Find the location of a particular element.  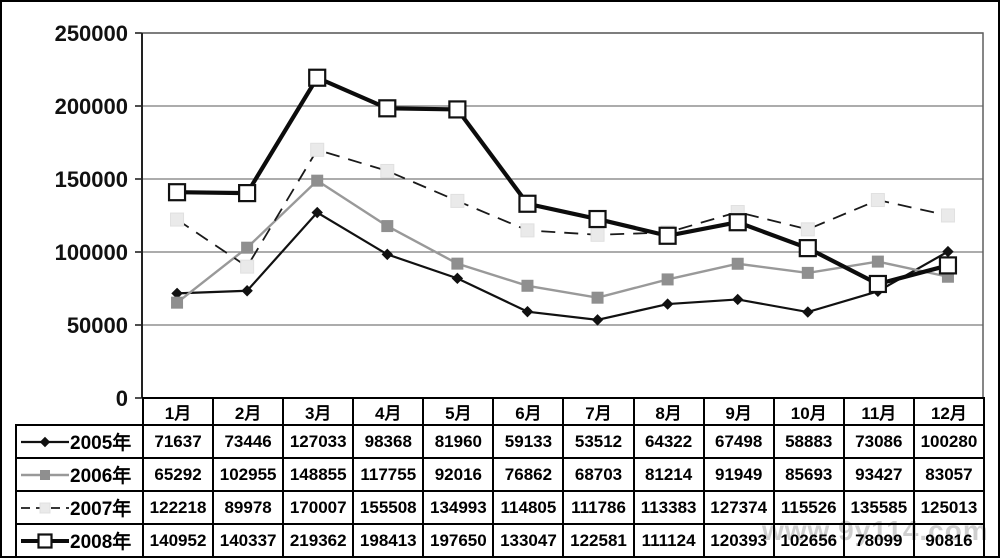

value-cell: 125013 is located at coordinates (949, 507).